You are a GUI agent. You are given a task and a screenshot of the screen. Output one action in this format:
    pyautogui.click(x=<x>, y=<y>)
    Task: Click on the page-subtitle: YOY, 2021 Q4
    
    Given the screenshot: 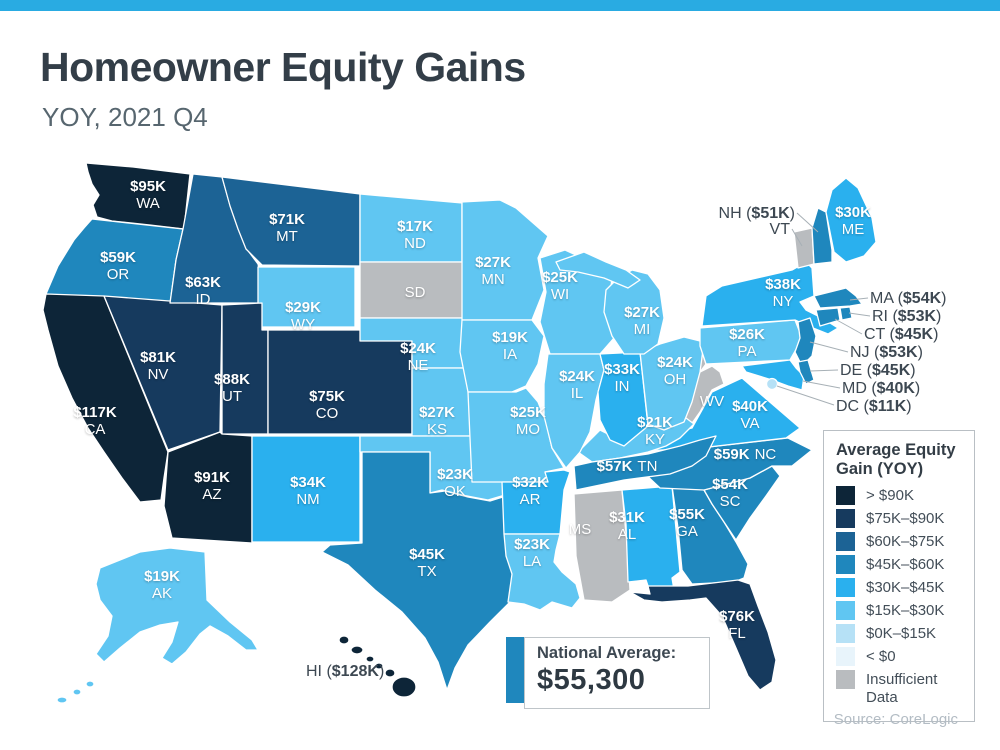 What is the action you would take?
    pyautogui.click(x=125, y=117)
    